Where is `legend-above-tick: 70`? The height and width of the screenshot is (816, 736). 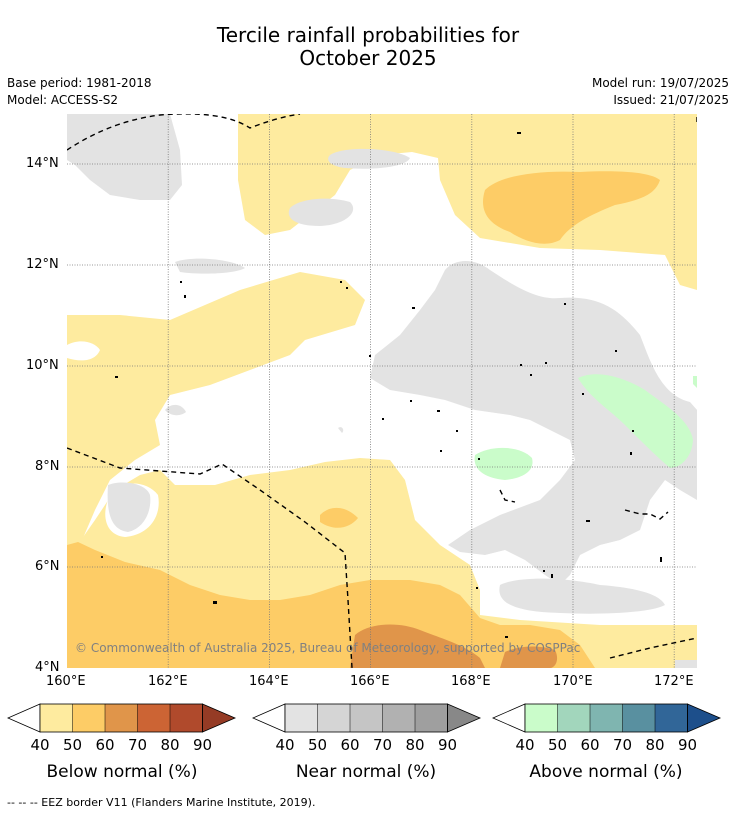 legend-above-tick: 70 is located at coordinates (622, 745).